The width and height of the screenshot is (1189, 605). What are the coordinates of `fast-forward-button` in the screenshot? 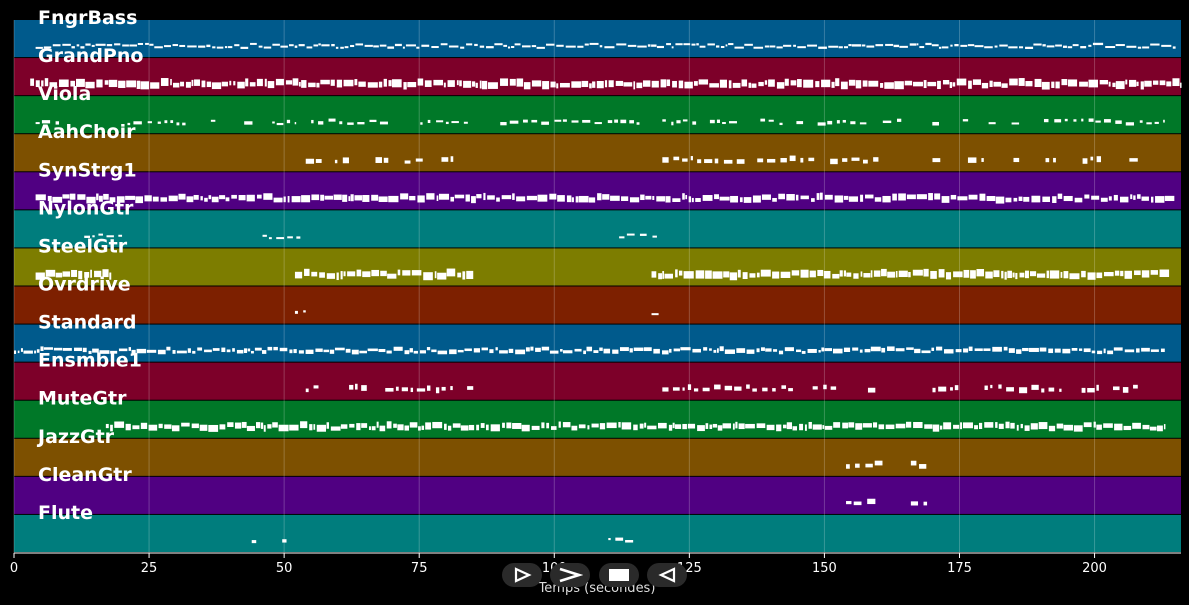 It's located at (570, 575).